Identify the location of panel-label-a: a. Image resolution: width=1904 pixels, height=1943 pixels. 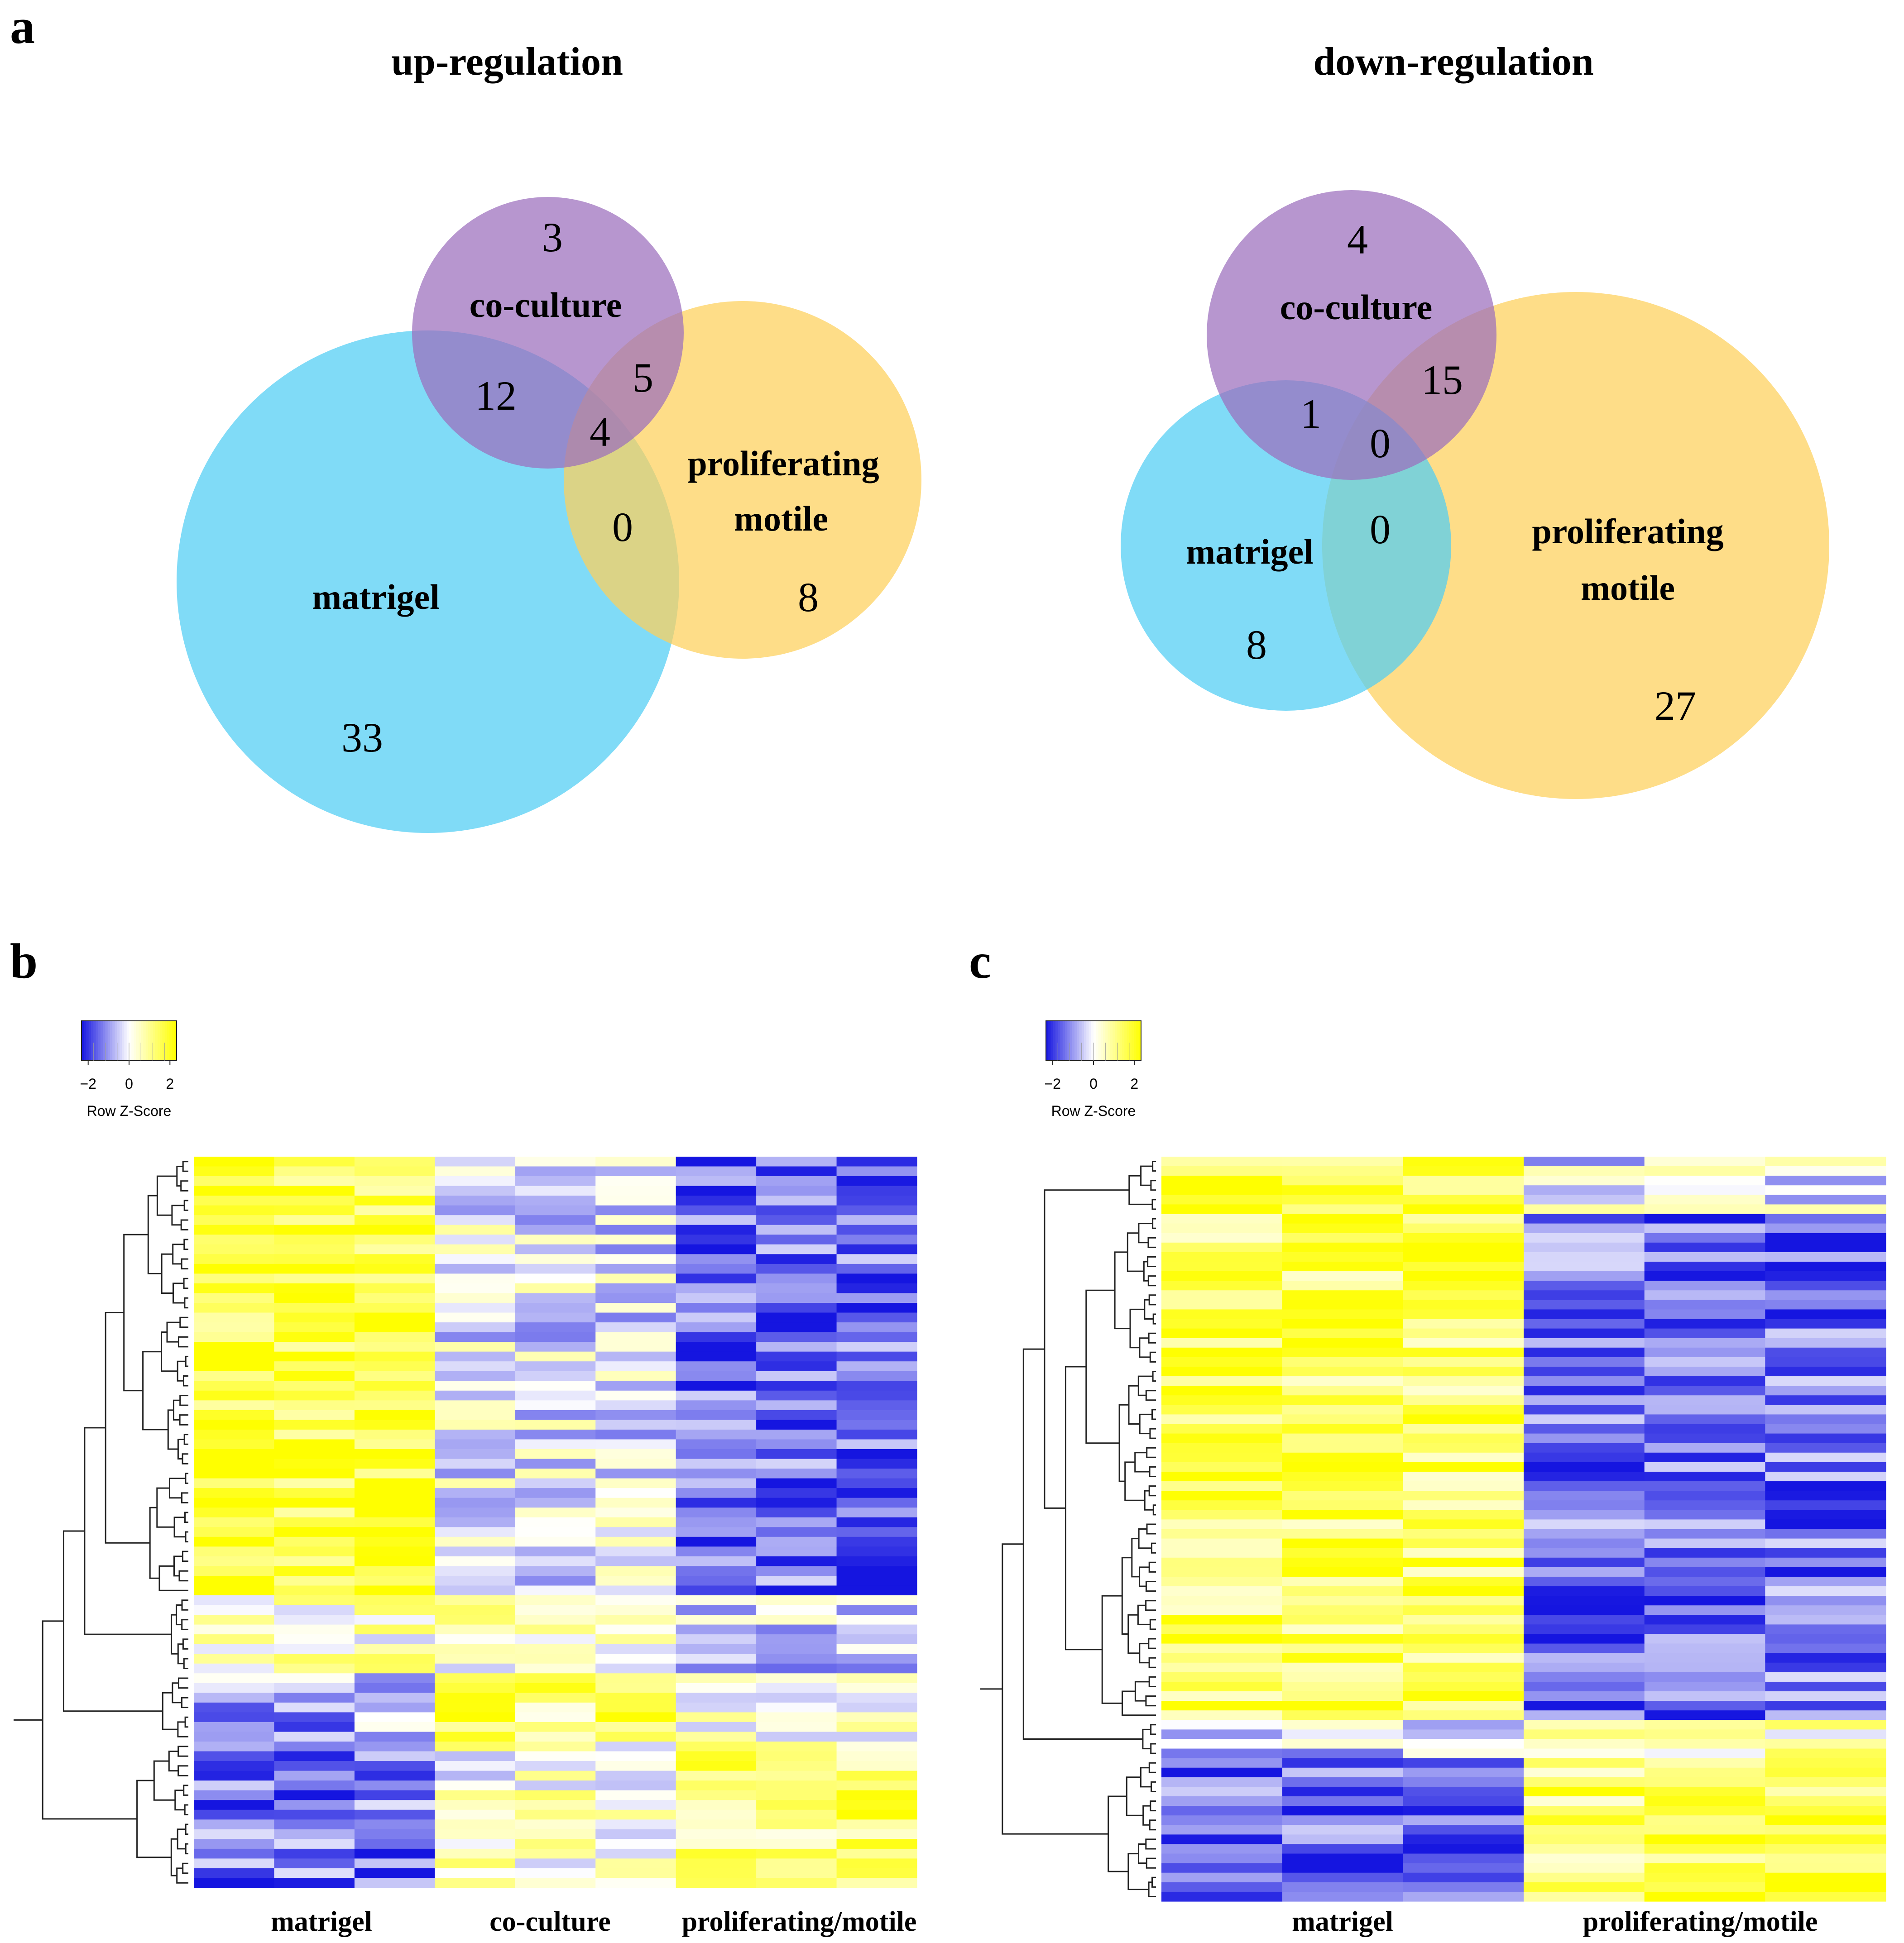
(22, 27).